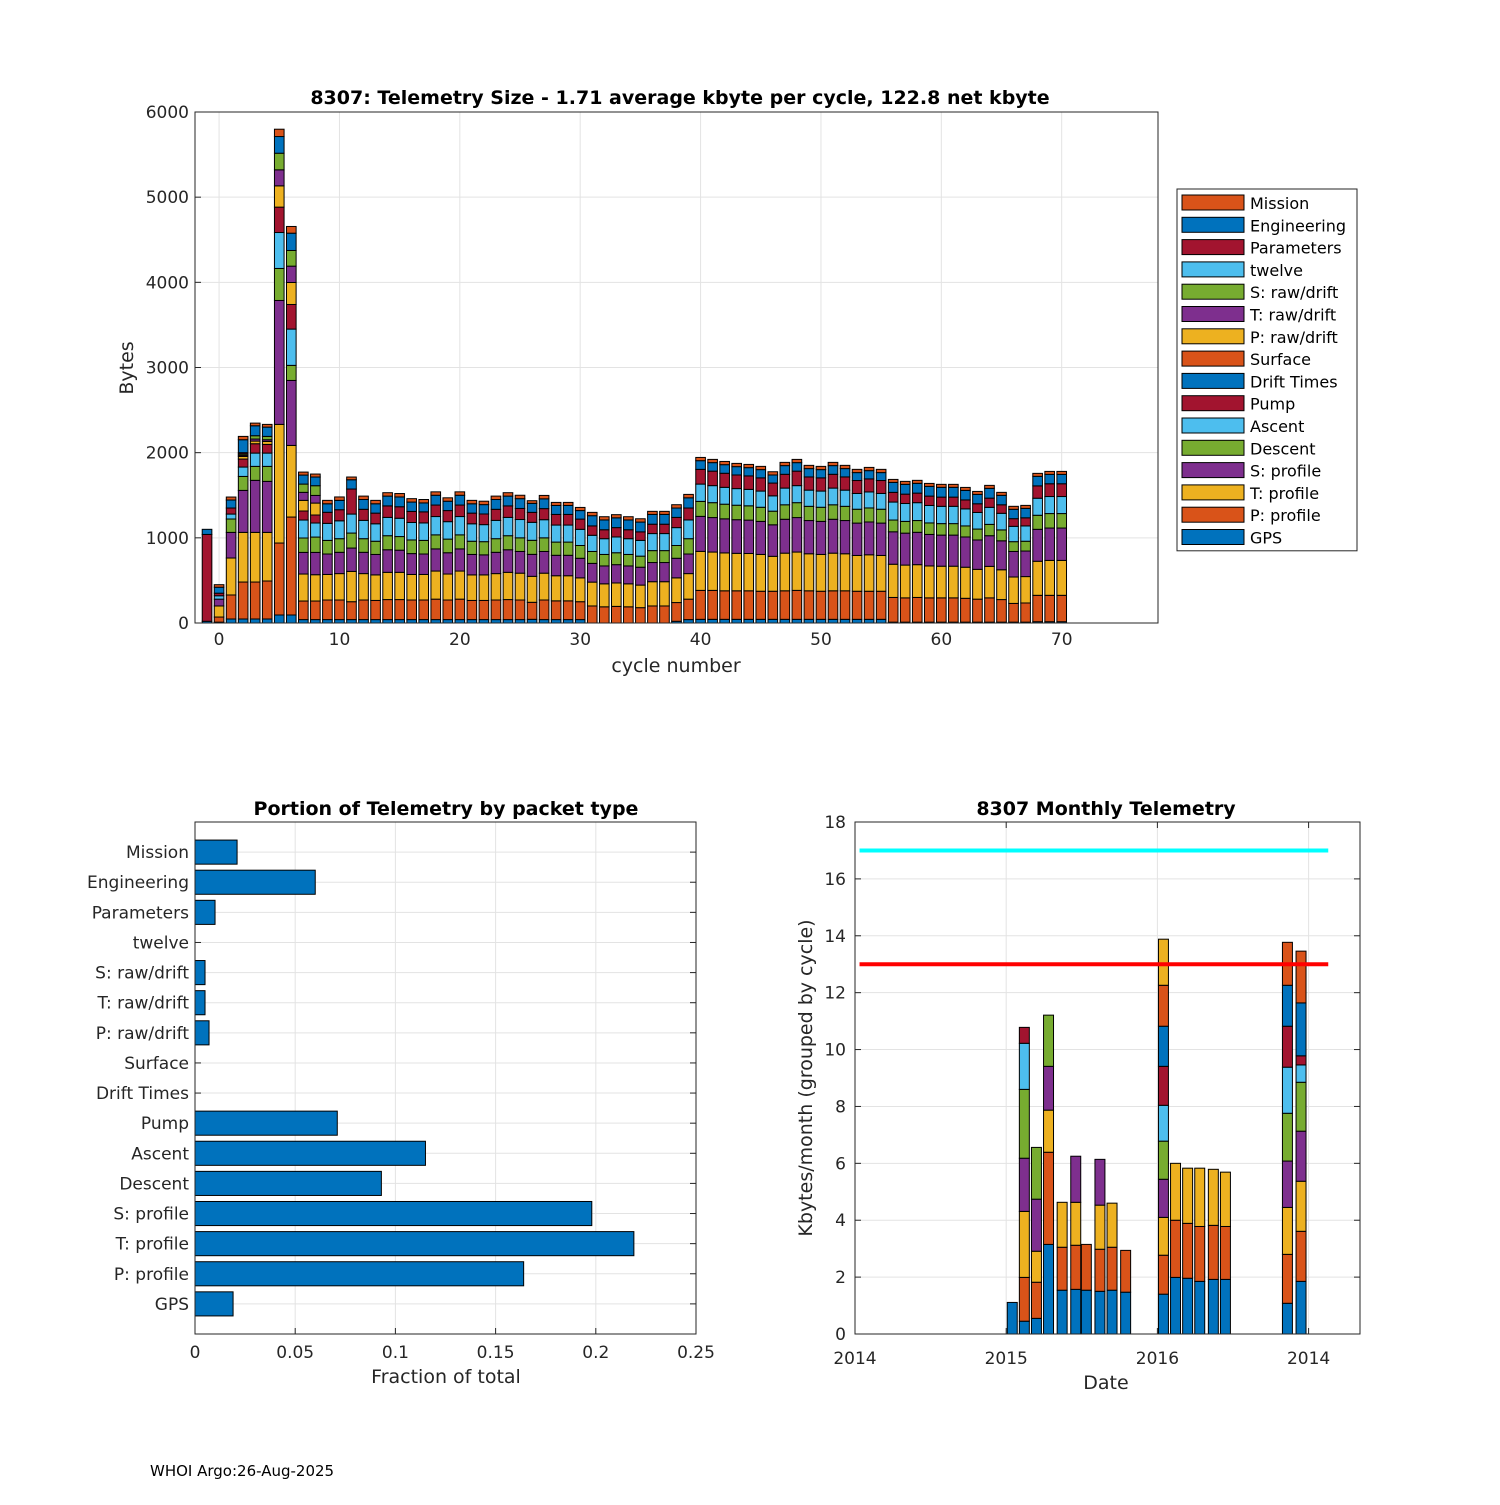  I want to click on monthly-chart-title: 8307 Monthly Telemetry, so click(1106, 809).